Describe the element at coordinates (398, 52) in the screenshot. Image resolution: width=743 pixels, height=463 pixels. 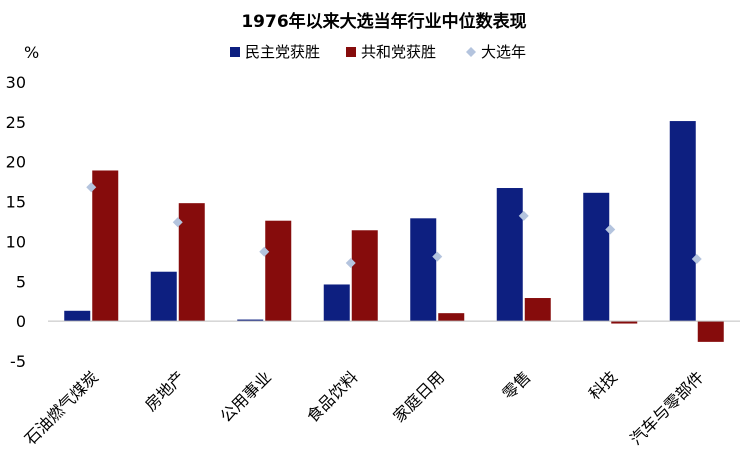
I see `legend-label: 共和党获胜` at that location.